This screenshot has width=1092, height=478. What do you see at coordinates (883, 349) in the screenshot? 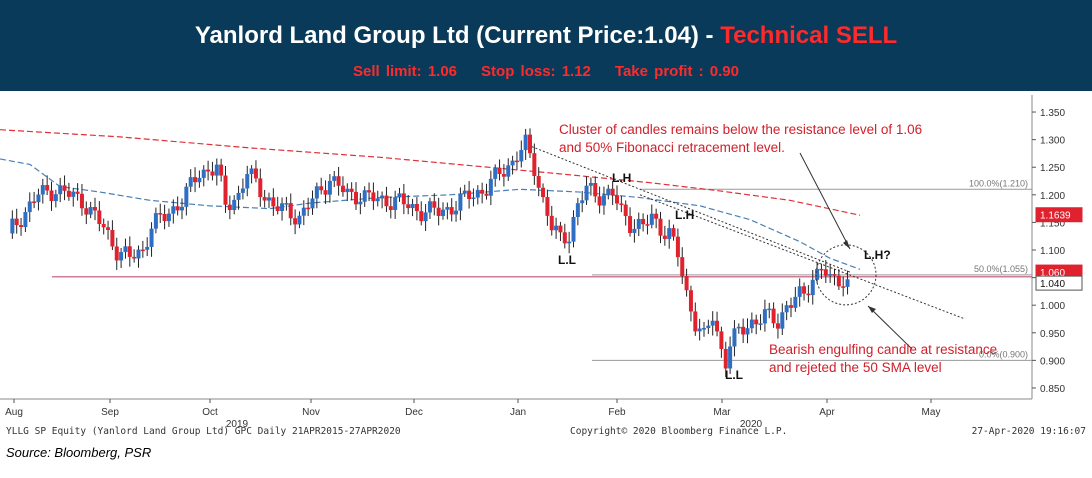
I see `annotation-text: Bearish engulfing candle at resistance` at bounding box center [883, 349].